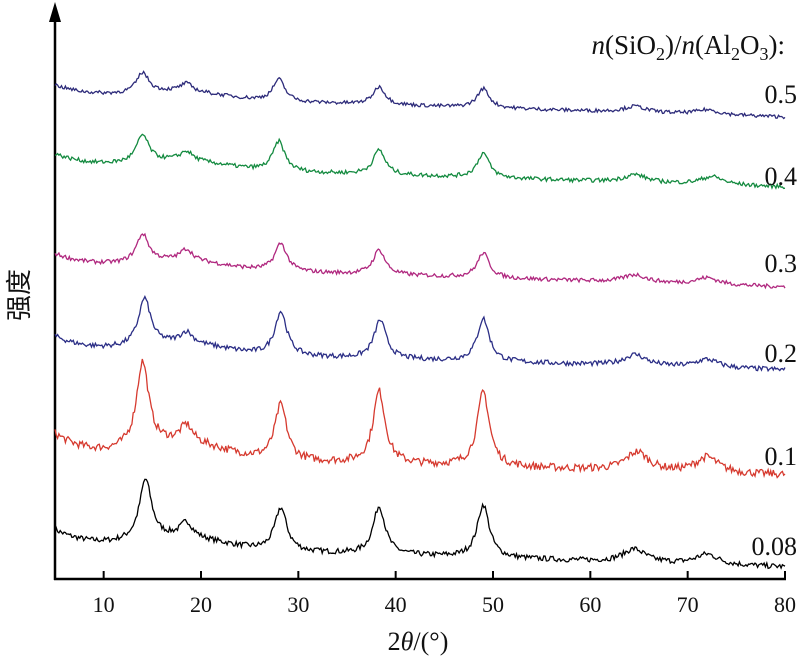 The height and width of the screenshot is (666, 800). Describe the element at coordinates (781, 176) in the screenshot. I see `series-label-0_4: 0.4` at that location.